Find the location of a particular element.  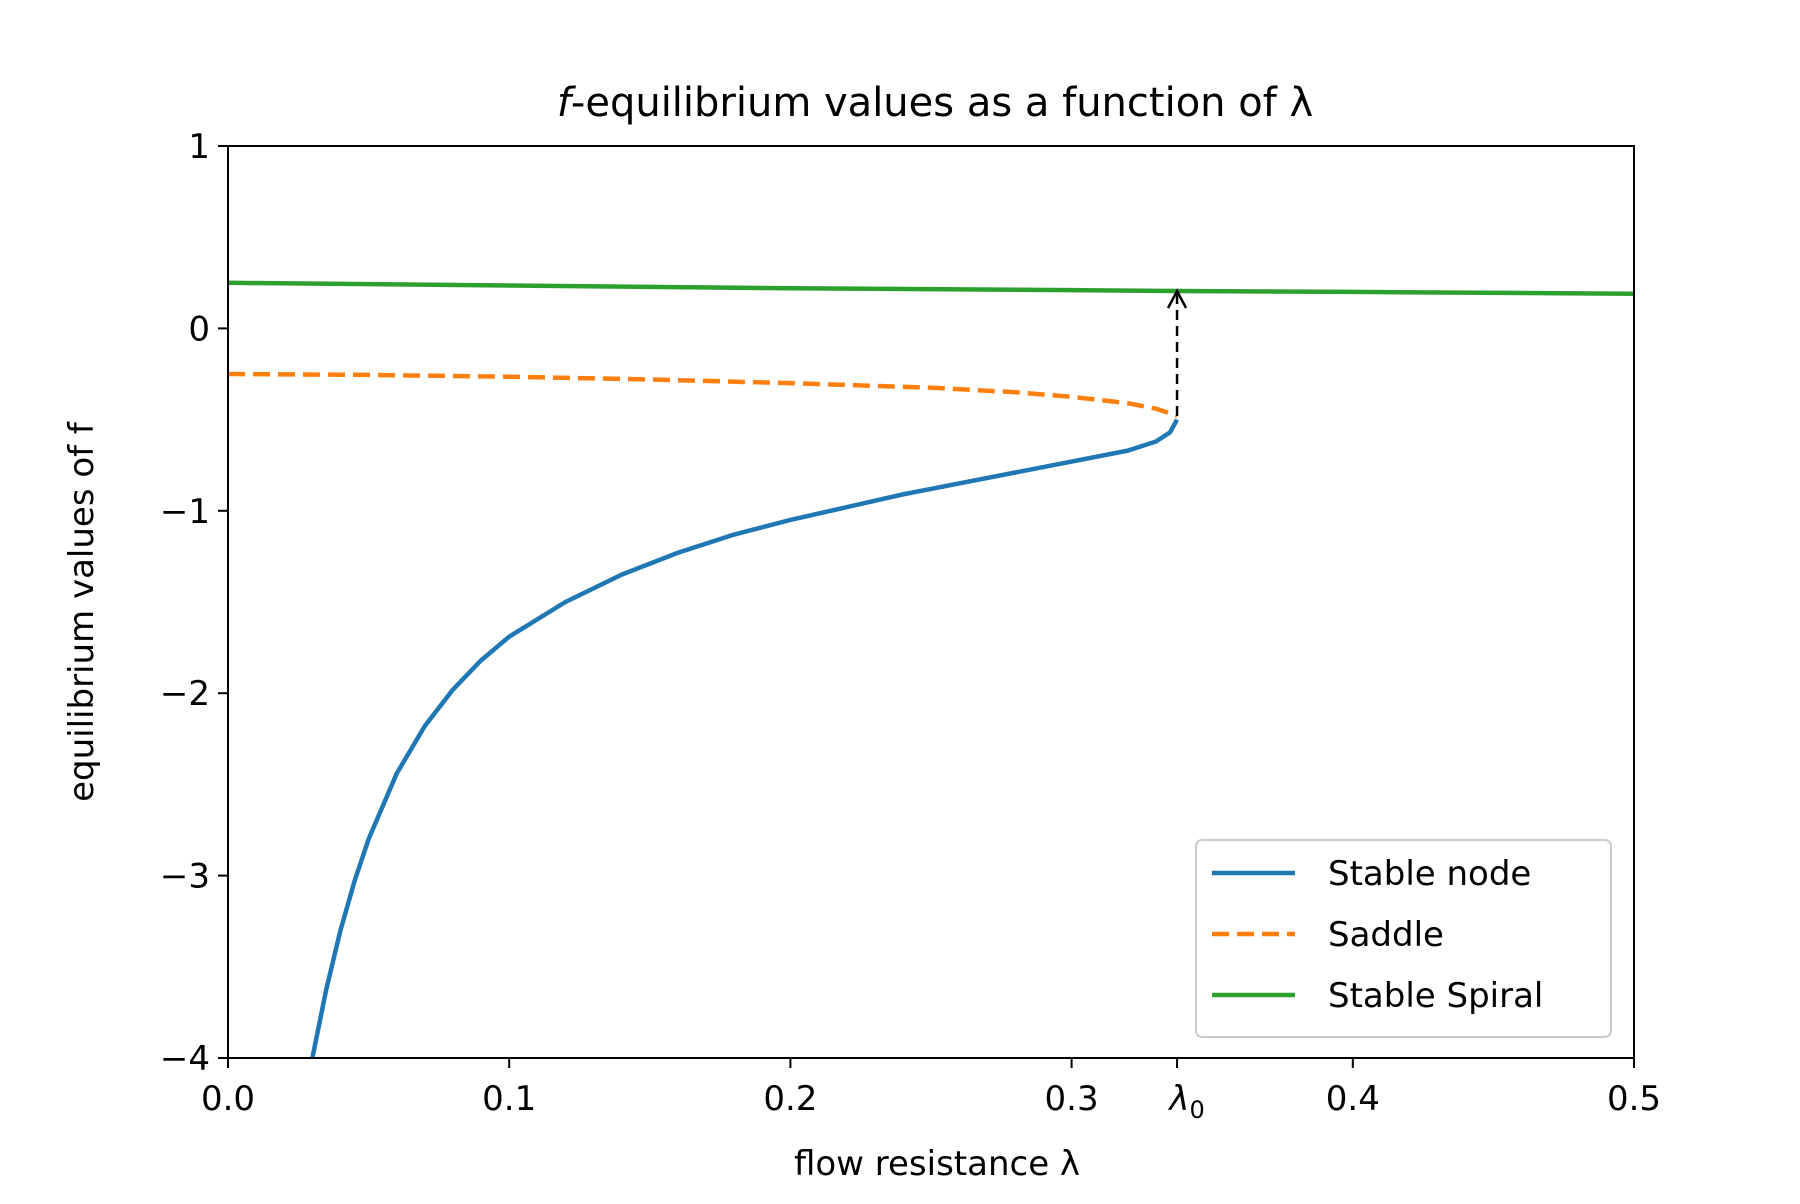

y-tick-label-1: 0 is located at coordinates (199, 329).